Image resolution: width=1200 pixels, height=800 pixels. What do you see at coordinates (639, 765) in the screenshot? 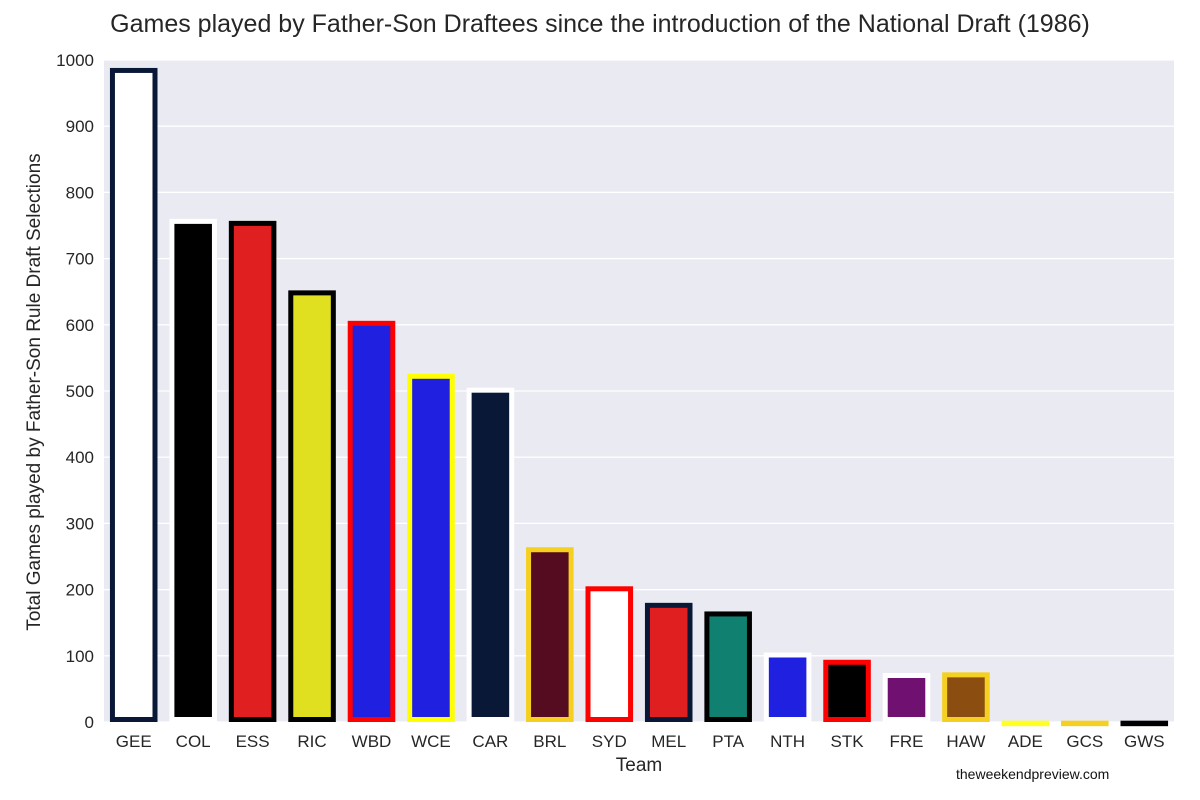
I see `x-axis-label: Team` at bounding box center [639, 765].